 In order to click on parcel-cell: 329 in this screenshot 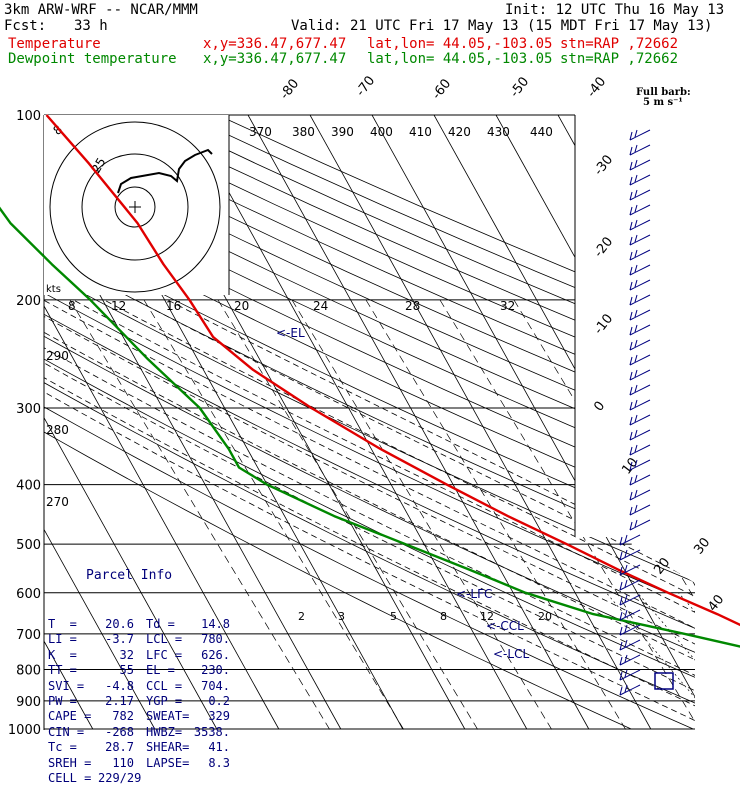, I will do `click(219, 716)`.